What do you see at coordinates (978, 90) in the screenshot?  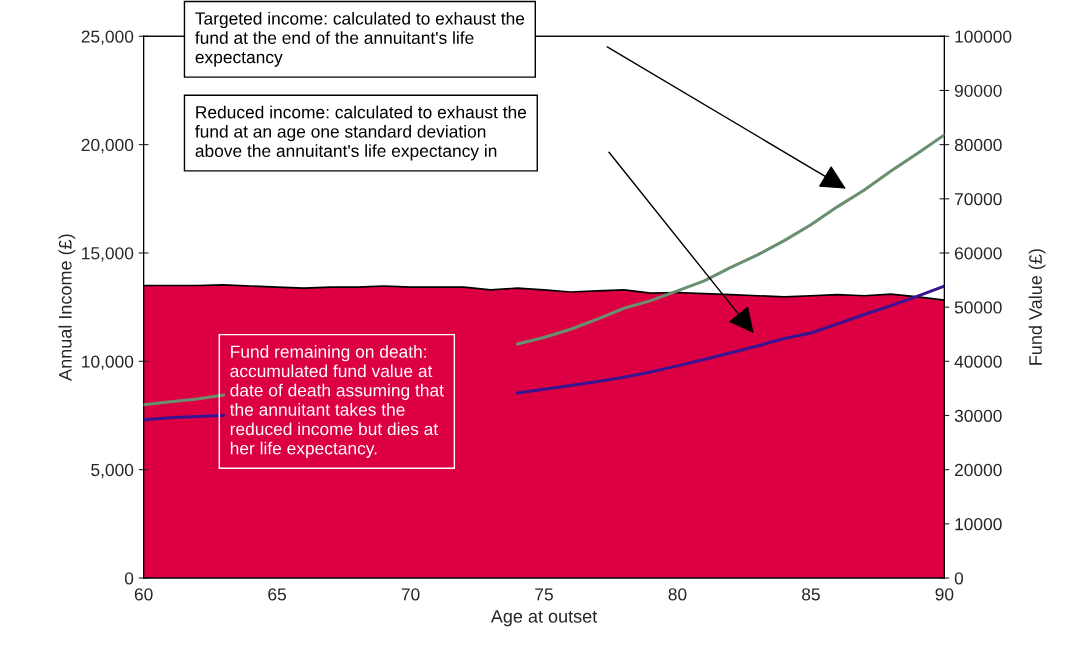 I see `y2-tick-label: 90000` at bounding box center [978, 90].